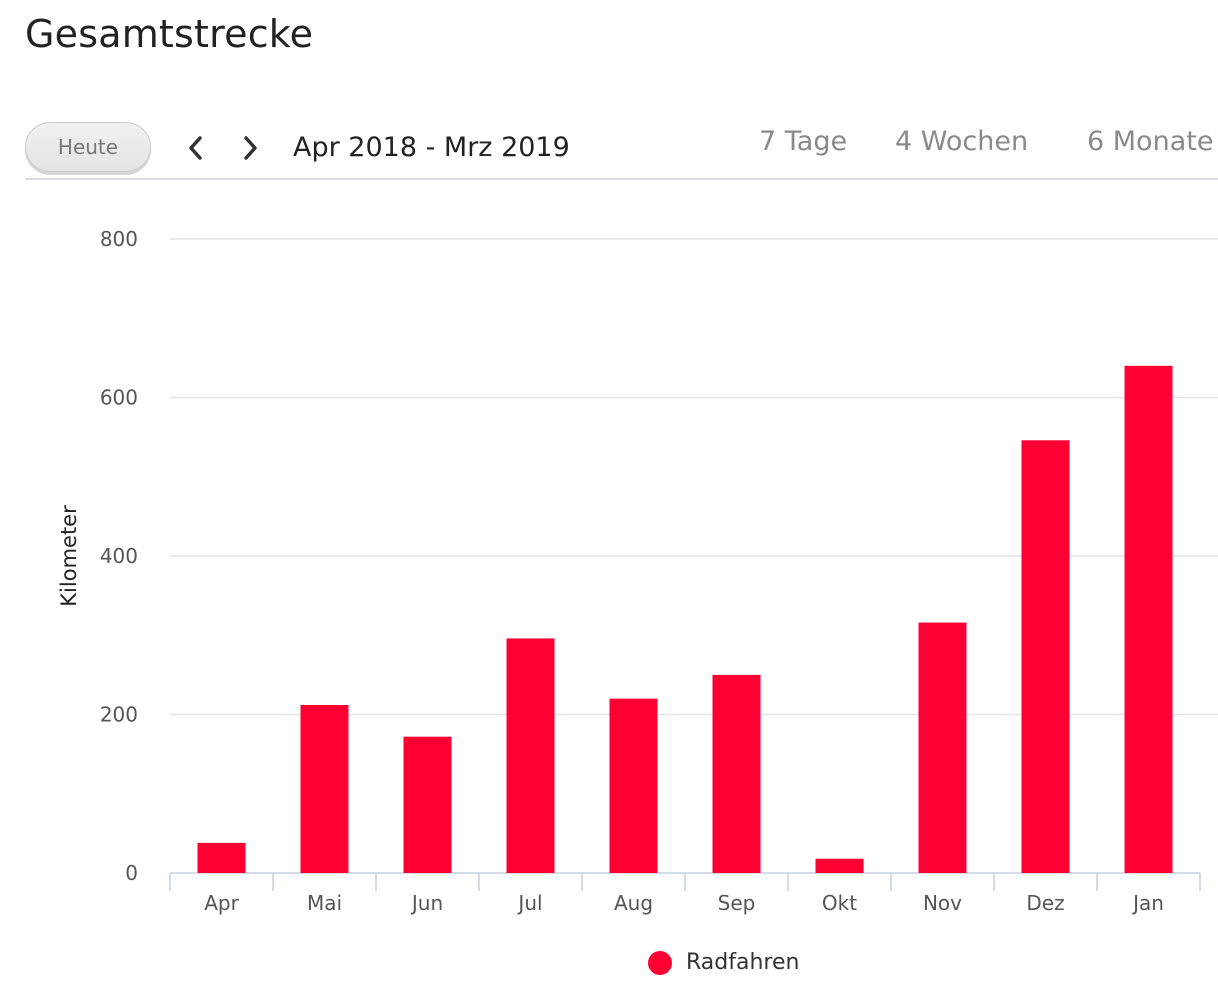 The image size is (1218, 996). I want to click on x-tick-label: Jul, so click(529, 903).